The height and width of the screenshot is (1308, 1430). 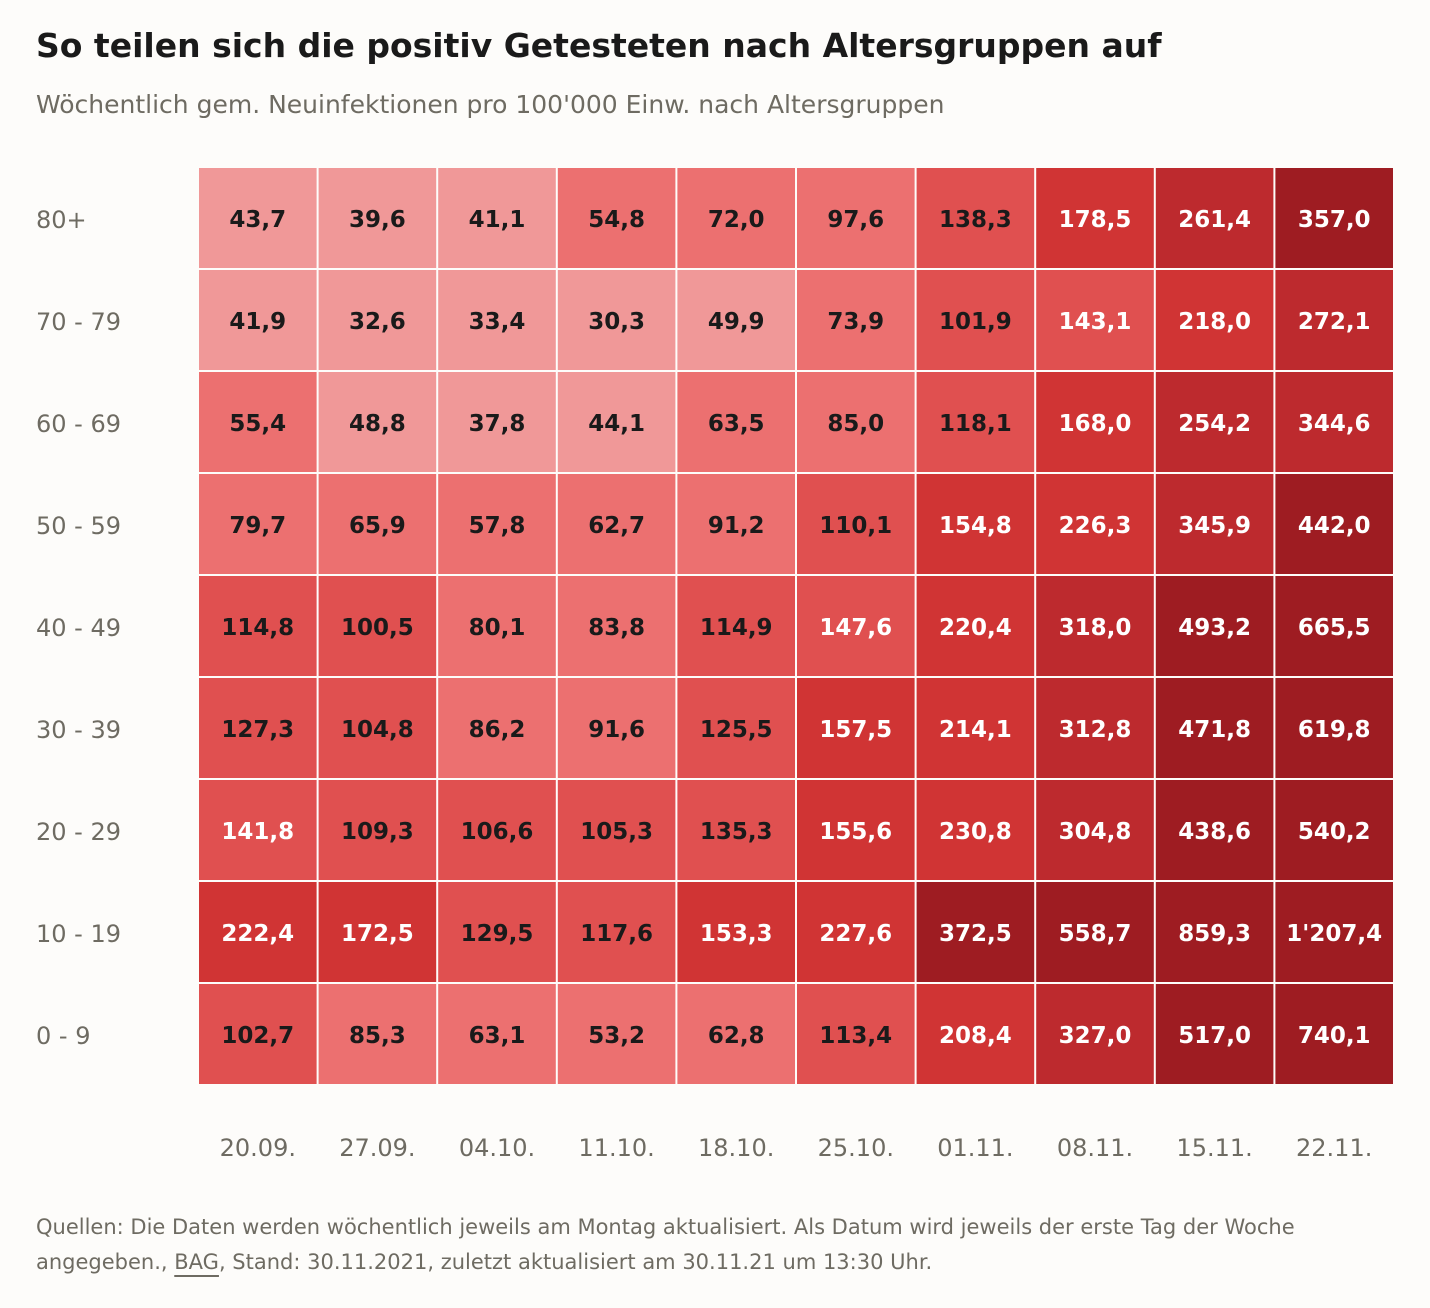 What do you see at coordinates (78, 526) in the screenshot?
I see `y-tick-label: 50 - 59` at bounding box center [78, 526].